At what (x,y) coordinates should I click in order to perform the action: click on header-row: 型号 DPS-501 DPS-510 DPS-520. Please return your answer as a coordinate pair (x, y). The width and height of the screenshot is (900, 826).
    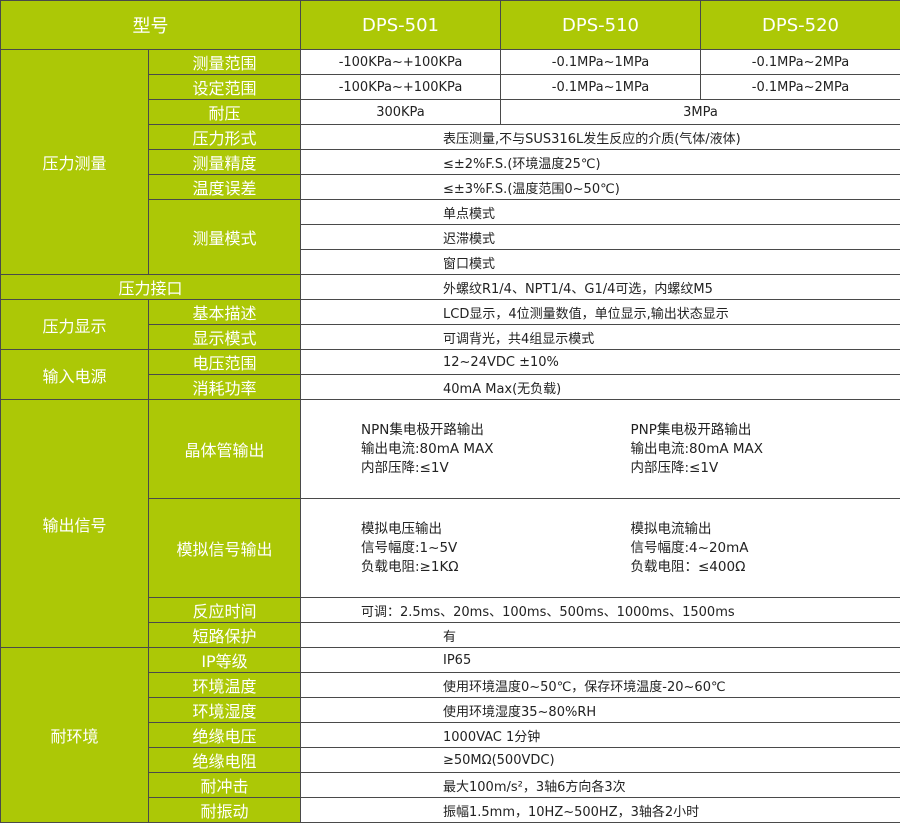
    Looking at the image, I should click on (450, 25).